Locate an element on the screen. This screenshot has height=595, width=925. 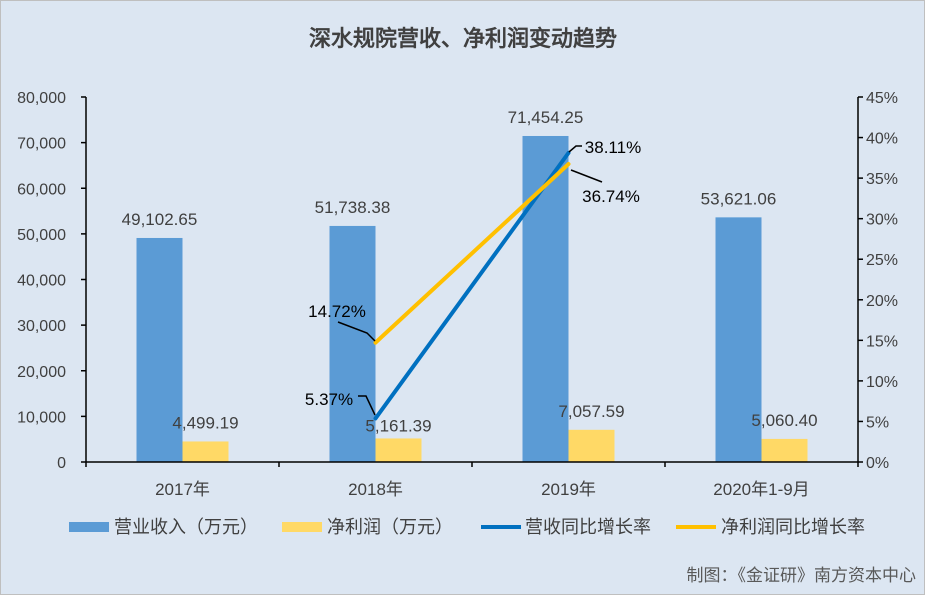
revenue-bar-2020-jan-sep is located at coordinates (738, 339).